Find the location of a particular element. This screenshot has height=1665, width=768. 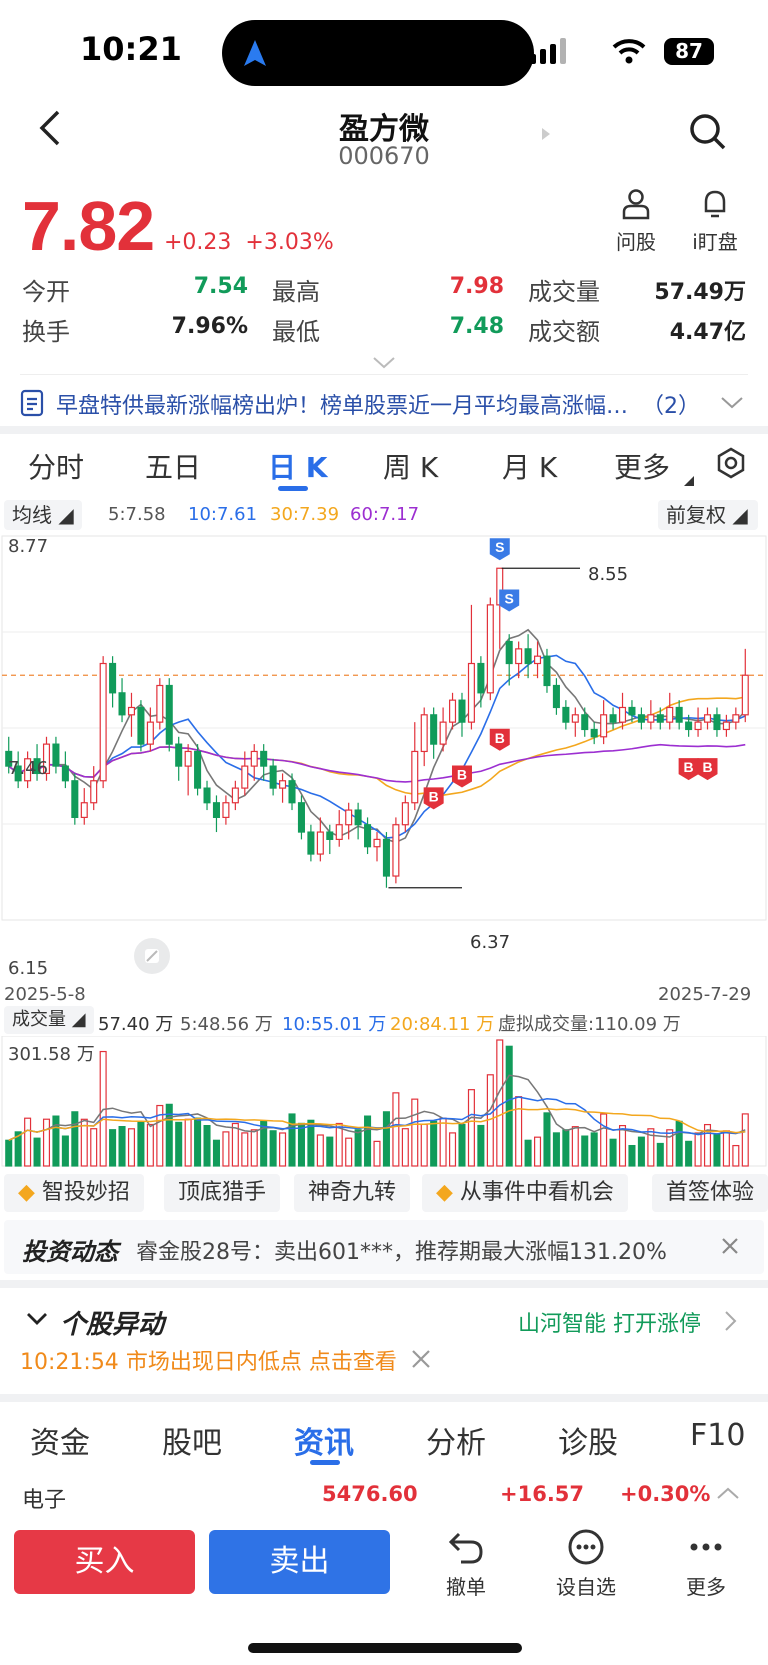

volume-ma20-line is located at coordinates (377, 1124).